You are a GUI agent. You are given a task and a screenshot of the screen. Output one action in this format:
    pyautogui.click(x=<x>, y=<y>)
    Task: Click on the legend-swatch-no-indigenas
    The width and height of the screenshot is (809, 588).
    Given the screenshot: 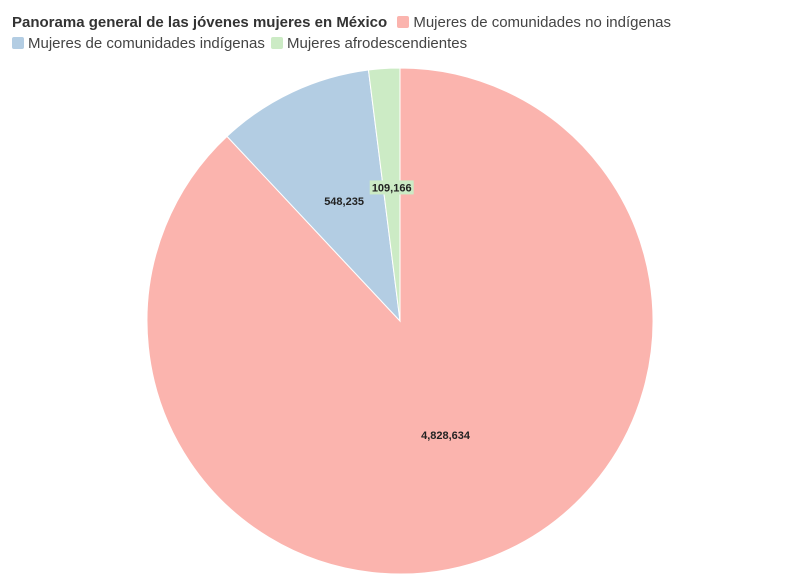 What is the action you would take?
    pyautogui.click(x=403, y=22)
    